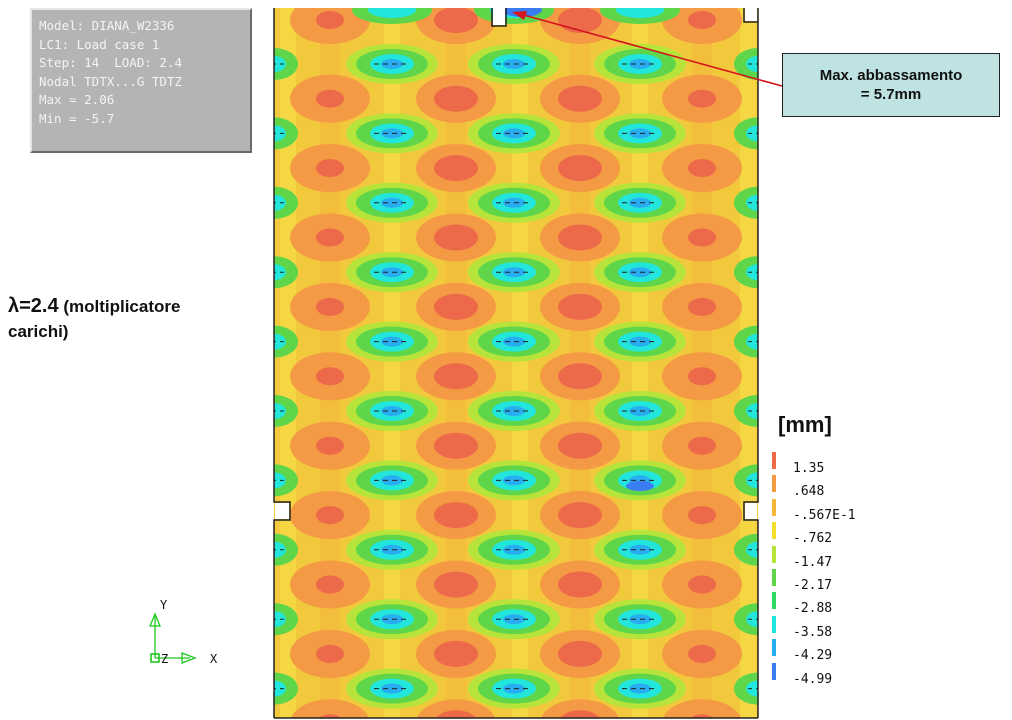  Describe the element at coordinates (813, 609) in the screenshot. I see `legend-value: -2.88` at that location.